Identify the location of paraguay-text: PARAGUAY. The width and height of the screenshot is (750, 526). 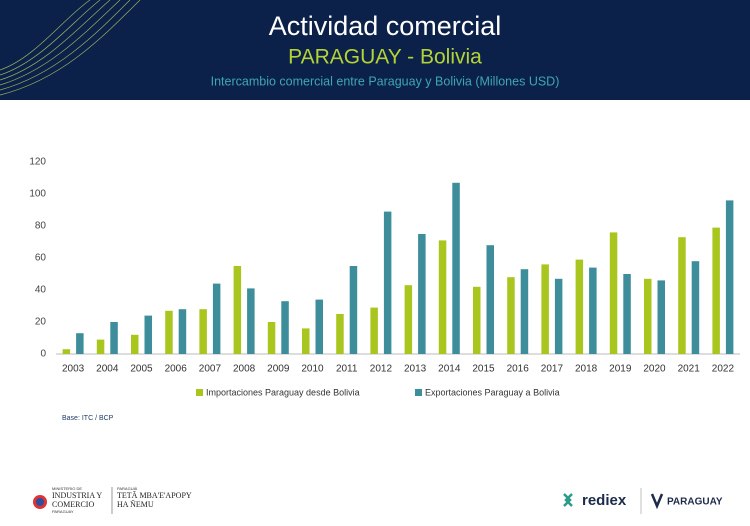
(695, 502).